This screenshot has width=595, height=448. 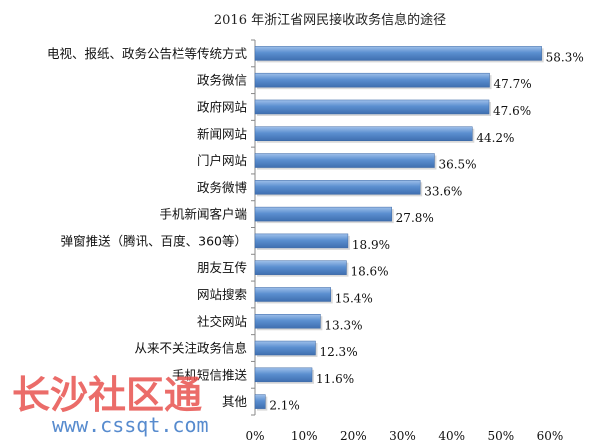 I want to click on data-label: 27.8%, so click(x=415, y=218).